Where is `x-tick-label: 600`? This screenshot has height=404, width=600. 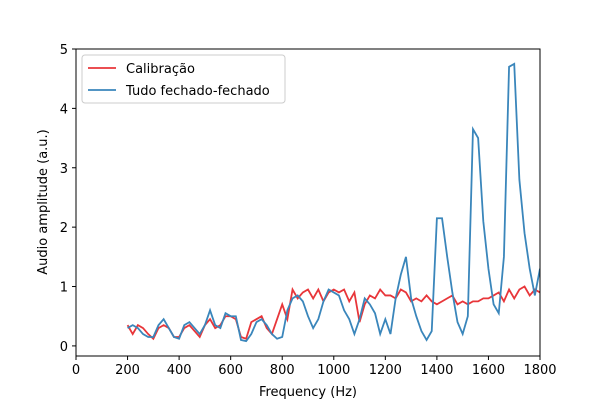 x-tick-label: 600 is located at coordinates (230, 370).